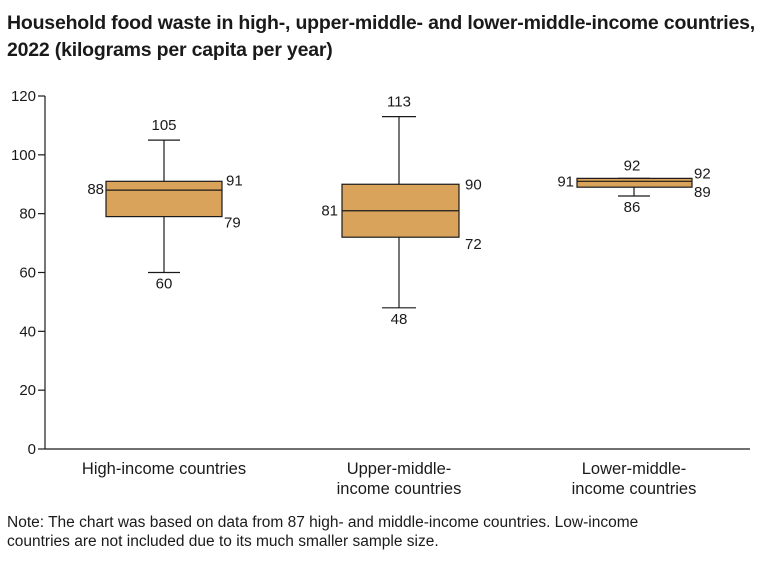 Image resolution: width=766 pixels, height=561 pixels. What do you see at coordinates (399, 102) in the screenshot?
I see `cat-2-max-label: 113` at bounding box center [399, 102].